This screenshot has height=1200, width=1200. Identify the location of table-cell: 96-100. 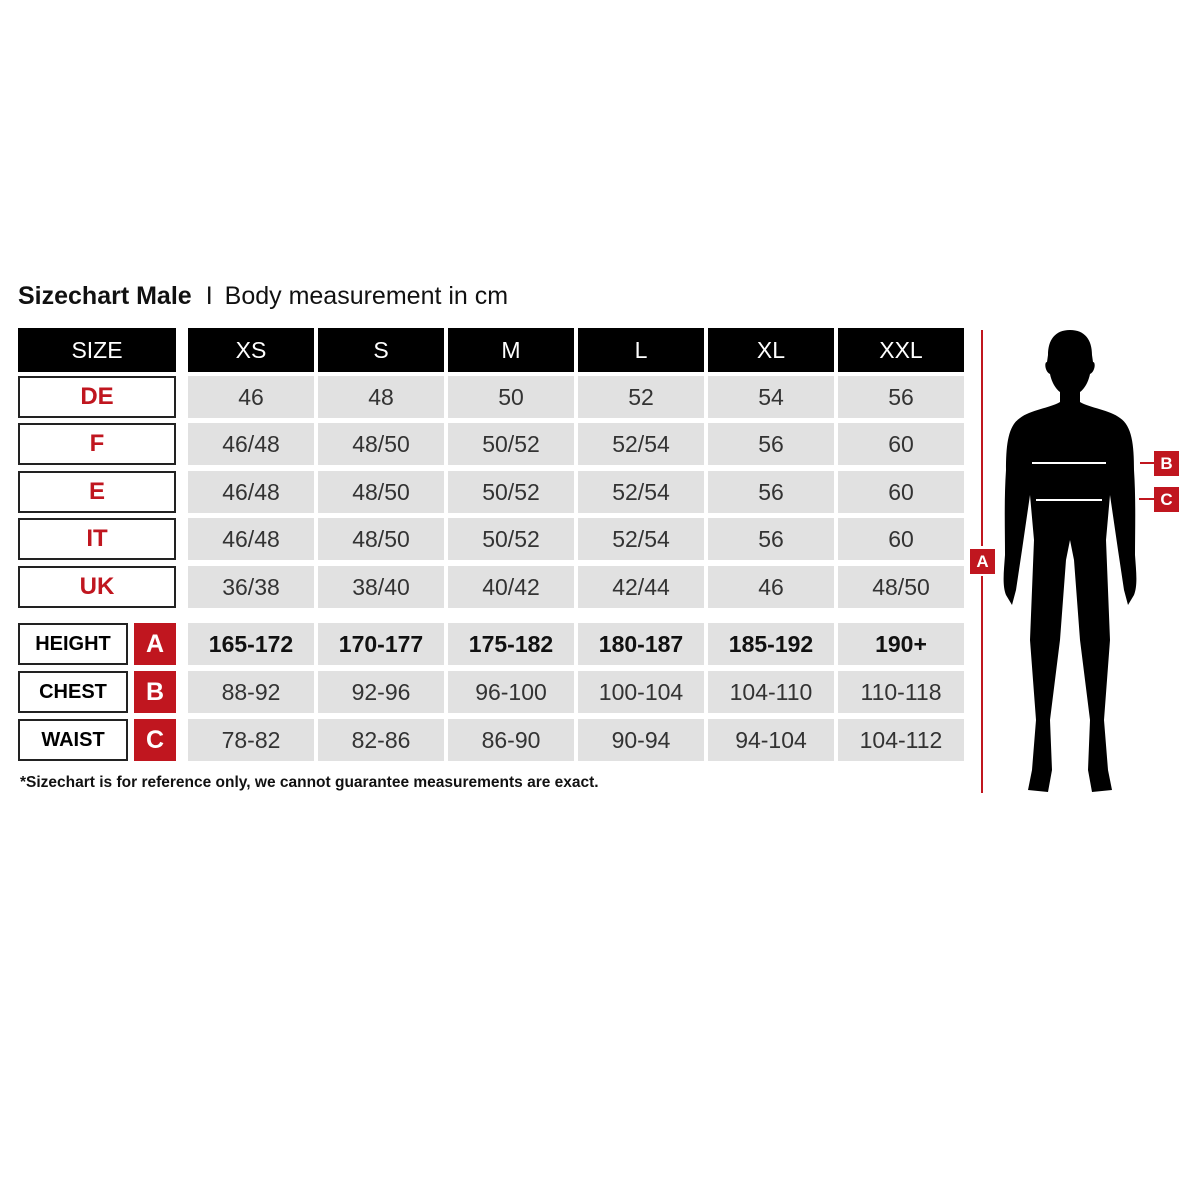
(511, 692).